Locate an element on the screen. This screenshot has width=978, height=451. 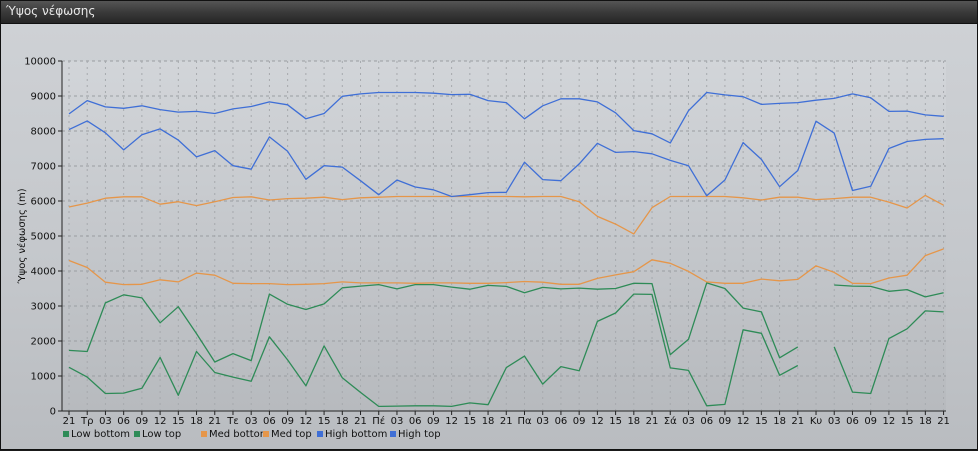
x-tick-label: Πέ is located at coordinates (378, 421).